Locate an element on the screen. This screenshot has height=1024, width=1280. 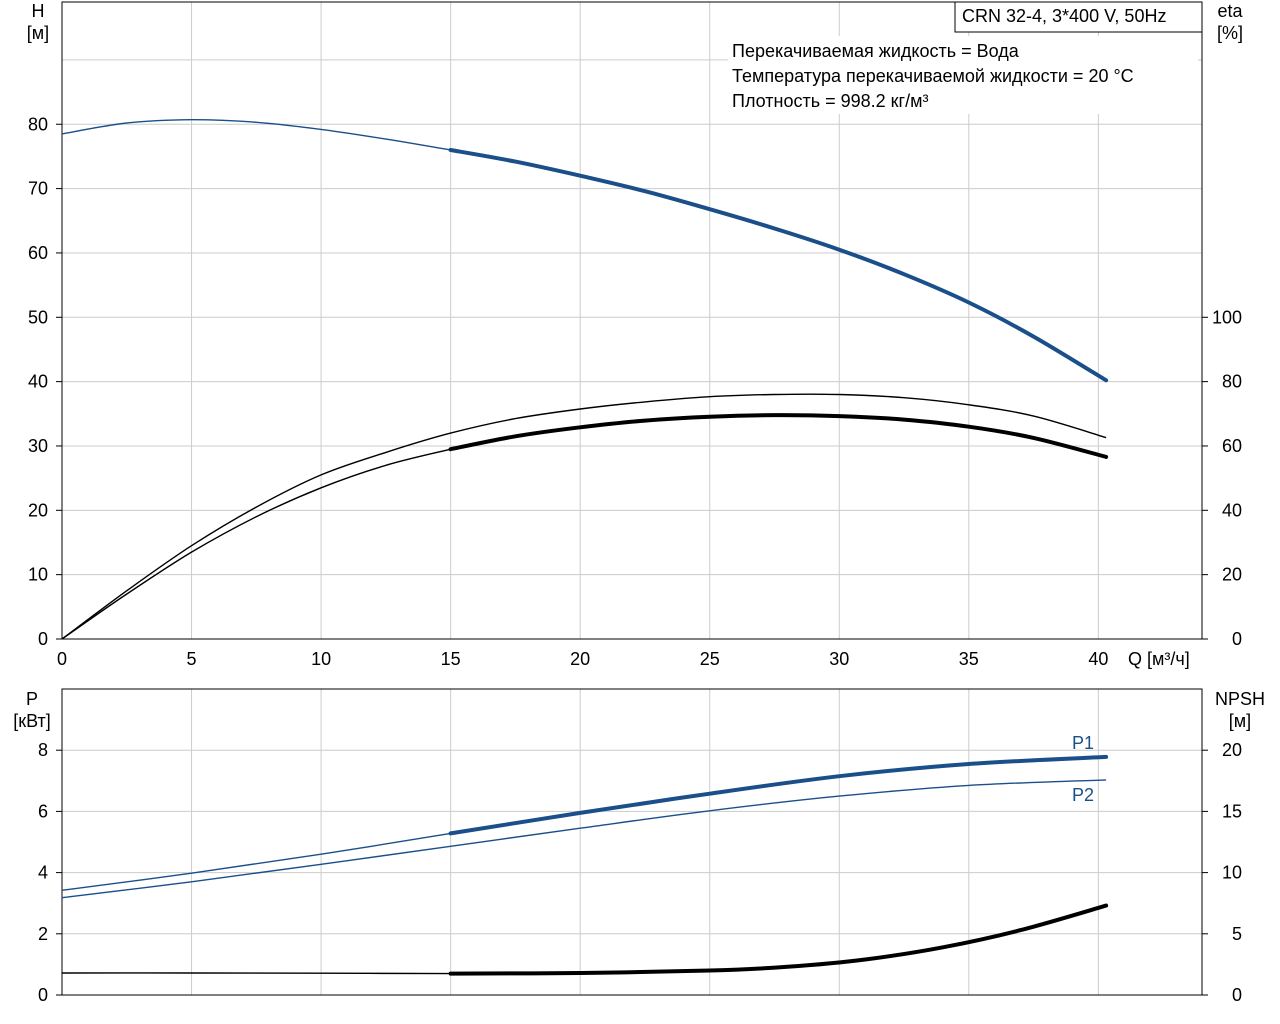
y-left-tick-label: 4 is located at coordinates (43, 873).